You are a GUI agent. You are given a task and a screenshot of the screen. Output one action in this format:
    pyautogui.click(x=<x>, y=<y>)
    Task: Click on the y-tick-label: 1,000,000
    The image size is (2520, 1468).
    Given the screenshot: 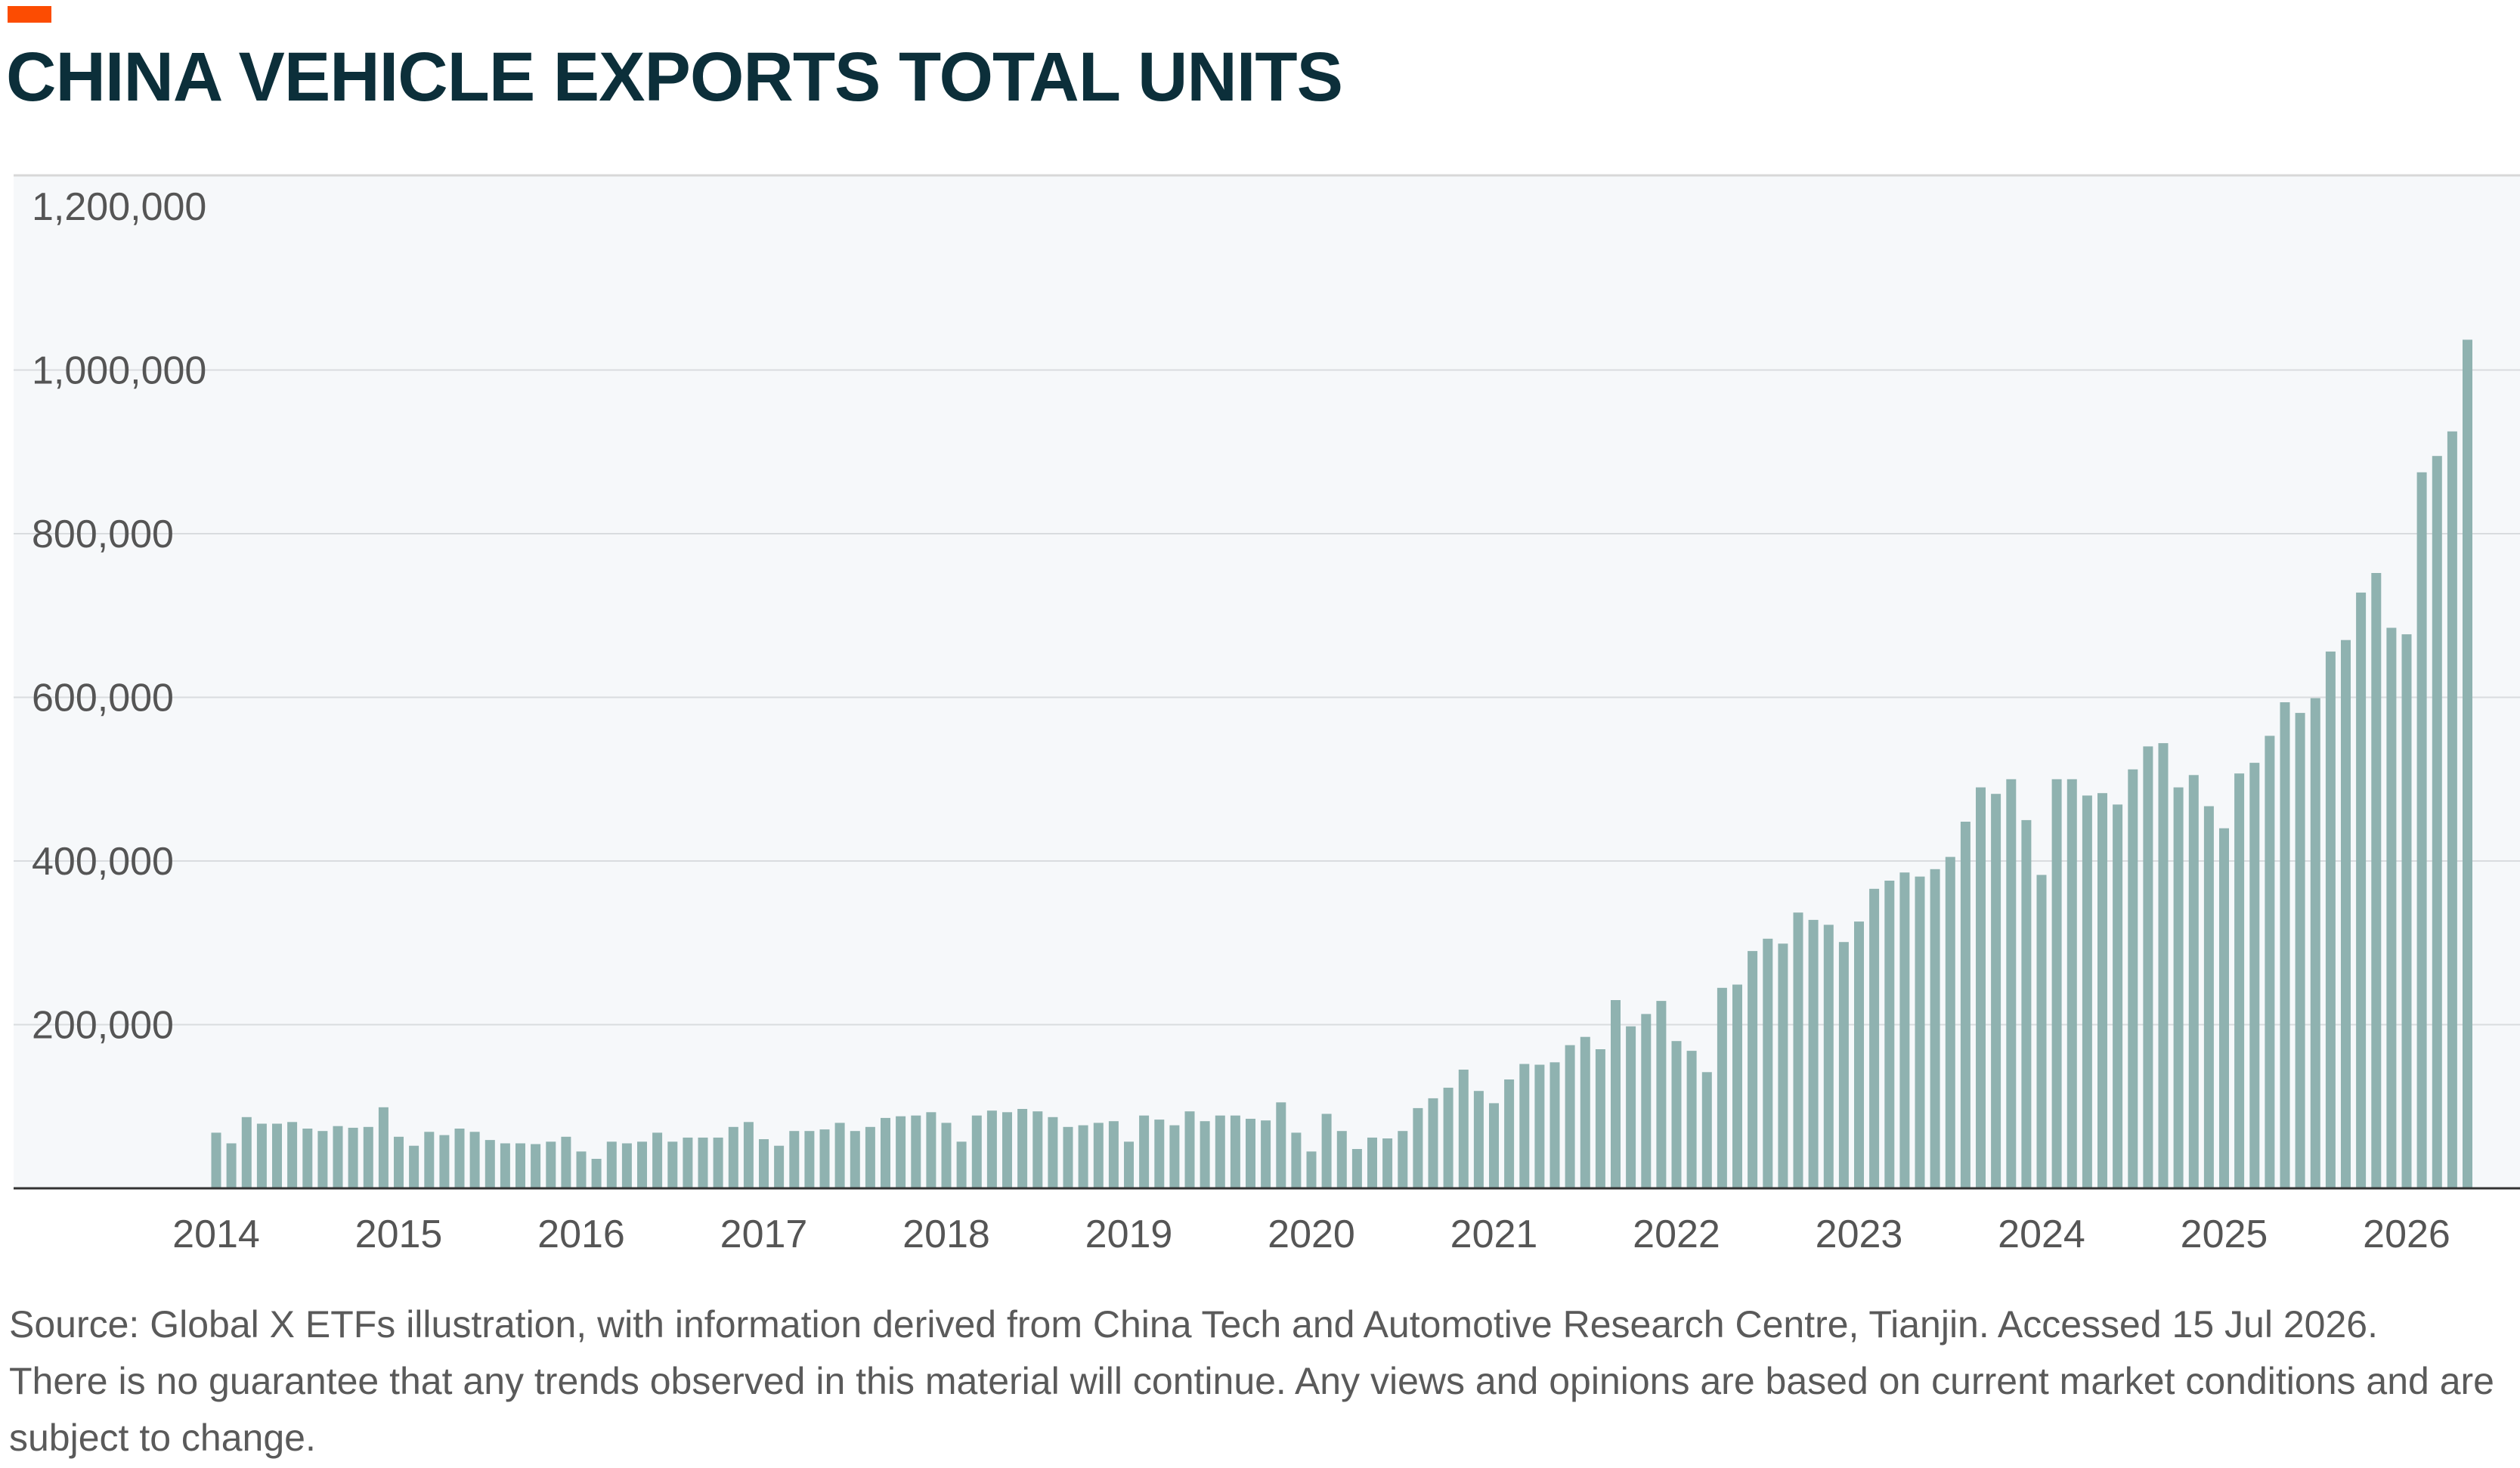 What is the action you would take?
    pyautogui.click(x=119, y=371)
    